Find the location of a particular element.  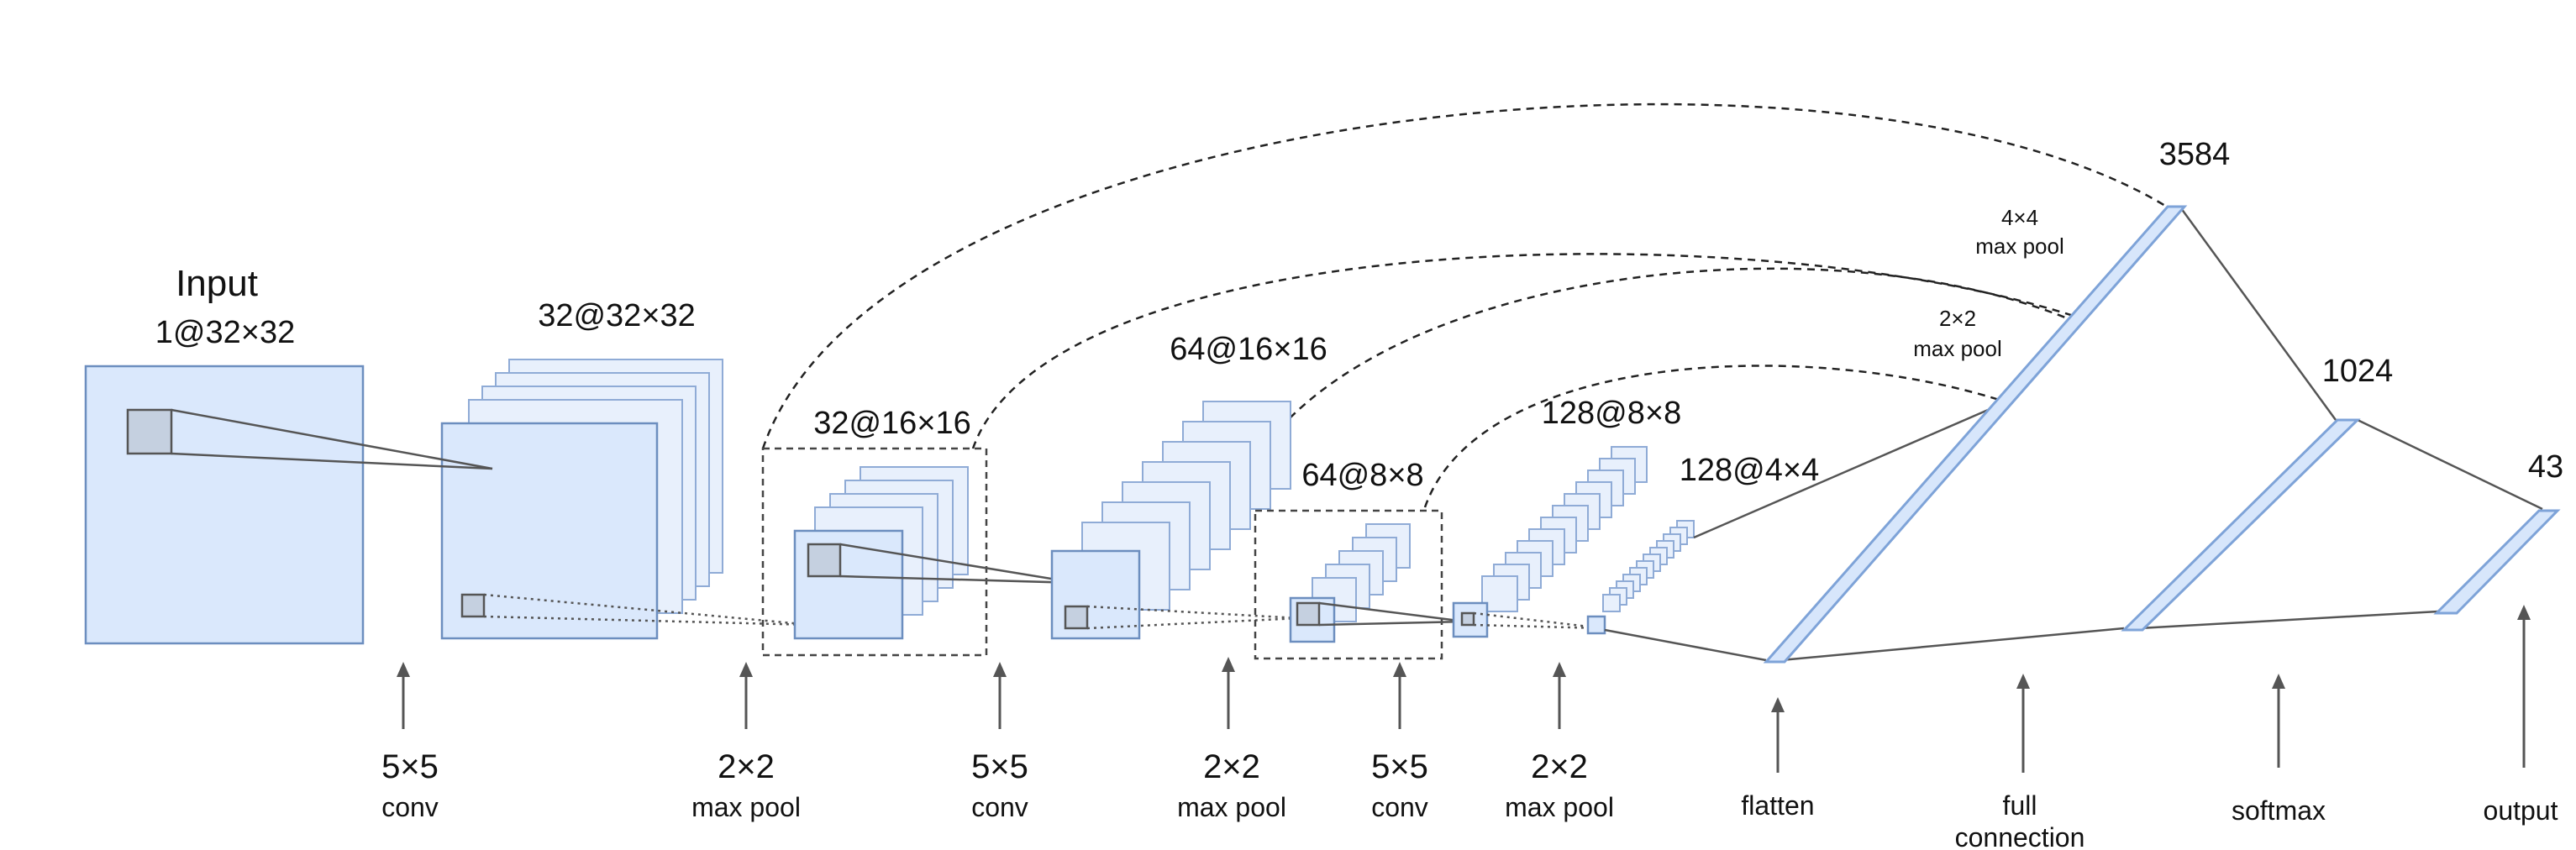

pool3-map-back is located at coordinates (1611, 603).